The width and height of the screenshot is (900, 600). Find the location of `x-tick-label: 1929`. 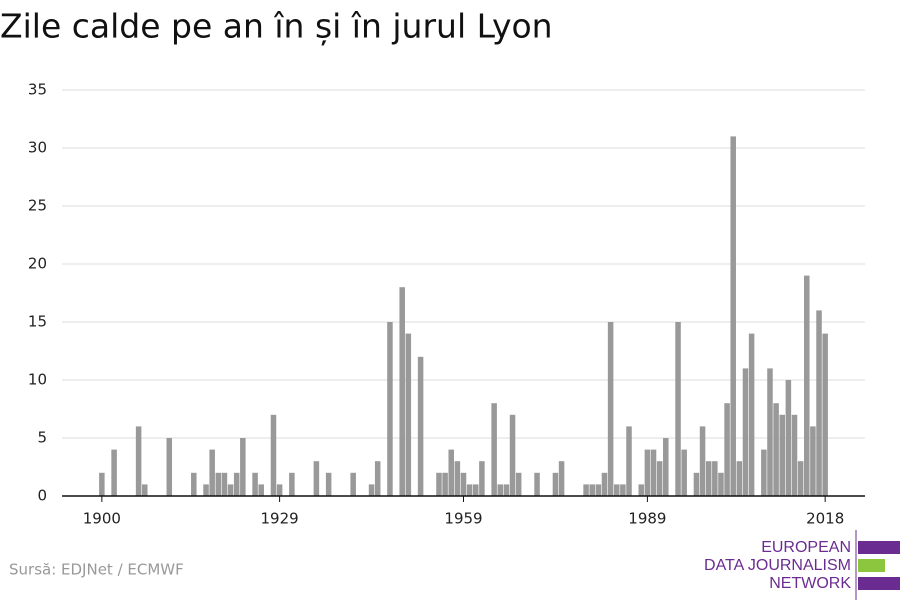

x-tick-label: 1929 is located at coordinates (280, 519).